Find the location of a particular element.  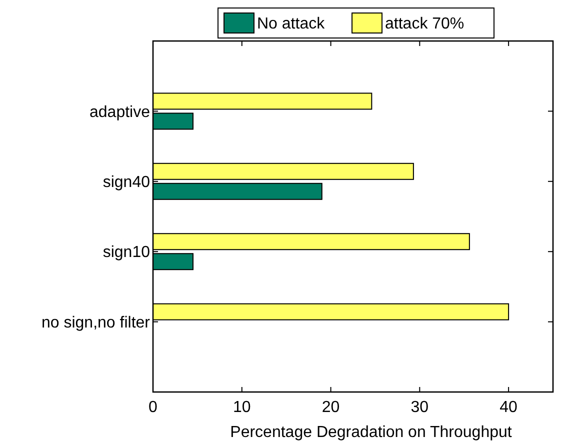

x-tick-label: 30 is located at coordinates (419, 407).